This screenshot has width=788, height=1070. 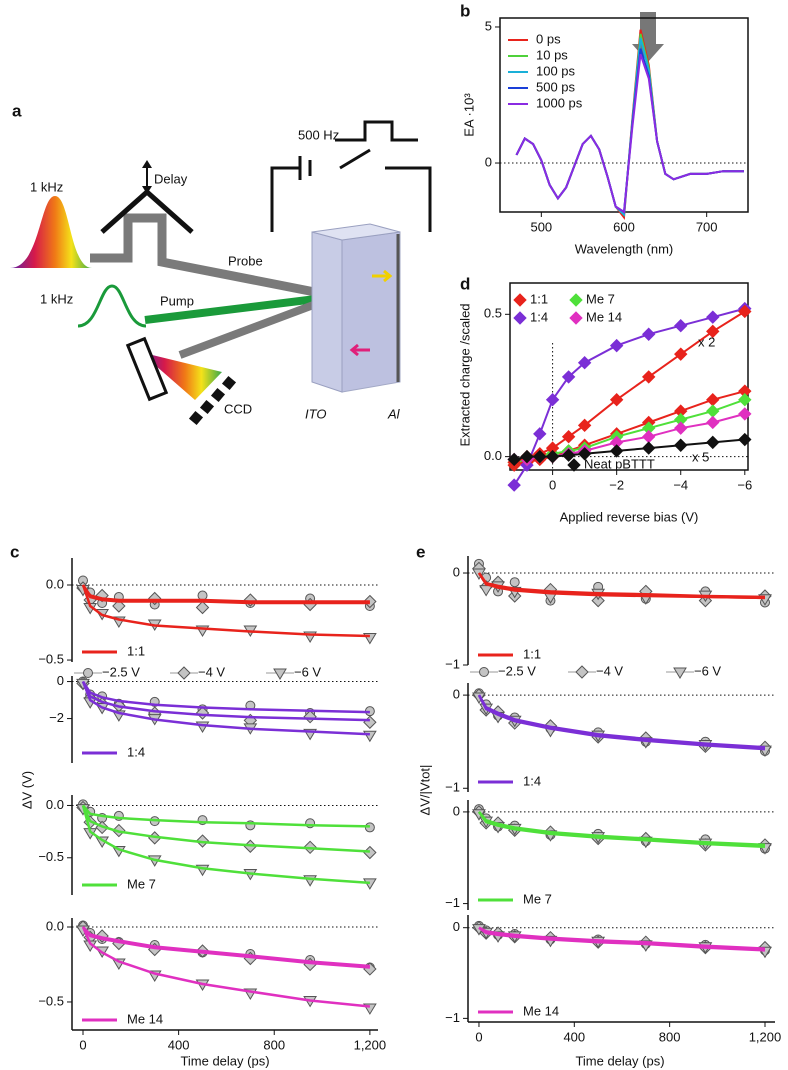 What do you see at coordinates (210, 256) in the screenshot?
I see `probe-beam` at bounding box center [210, 256].